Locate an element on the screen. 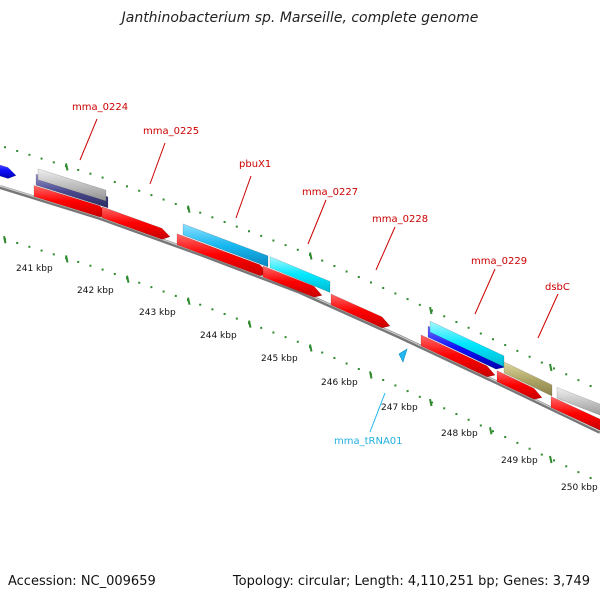  gene-label-dsbc: dsbC is located at coordinates (557, 287).